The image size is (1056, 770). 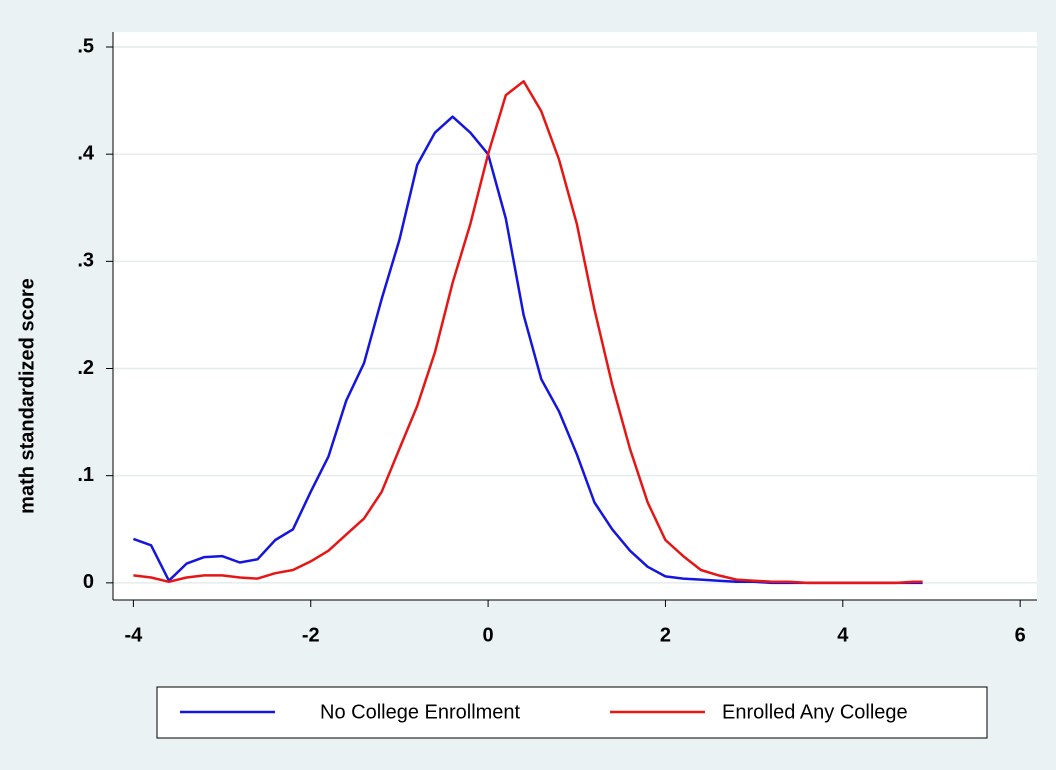 I want to click on y-tick-label: .3, so click(x=85, y=261).